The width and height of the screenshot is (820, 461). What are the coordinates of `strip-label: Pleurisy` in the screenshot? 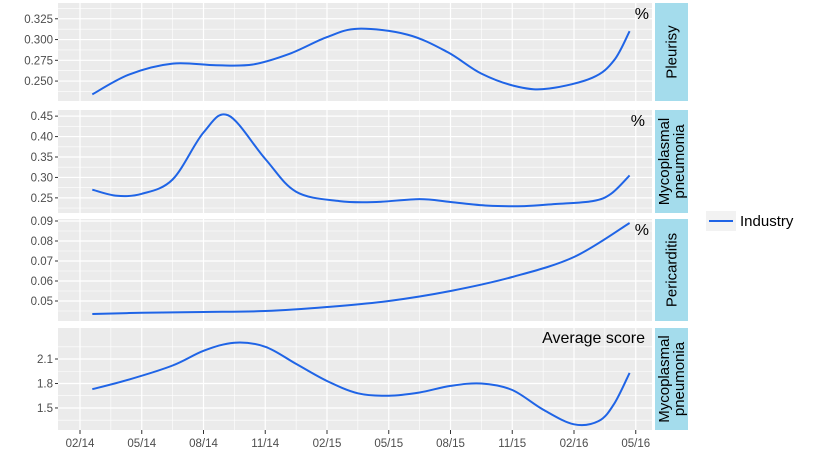 It's located at (672, 52).